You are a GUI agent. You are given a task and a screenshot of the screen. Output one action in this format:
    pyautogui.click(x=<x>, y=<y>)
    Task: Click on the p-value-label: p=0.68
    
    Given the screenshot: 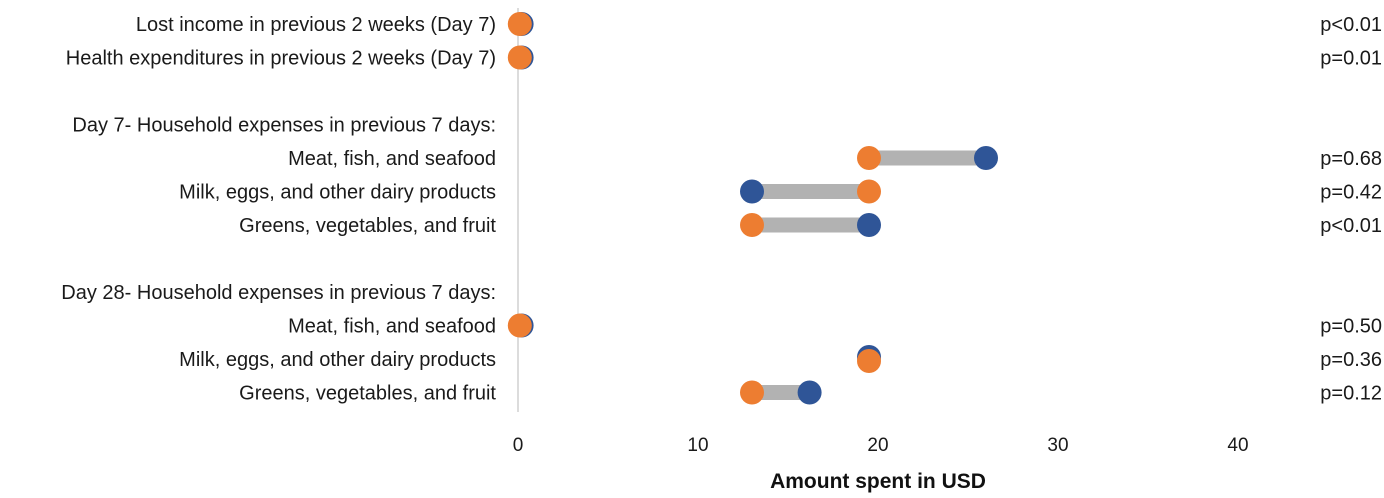 What is the action you would take?
    pyautogui.click(x=1351, y=159)
    